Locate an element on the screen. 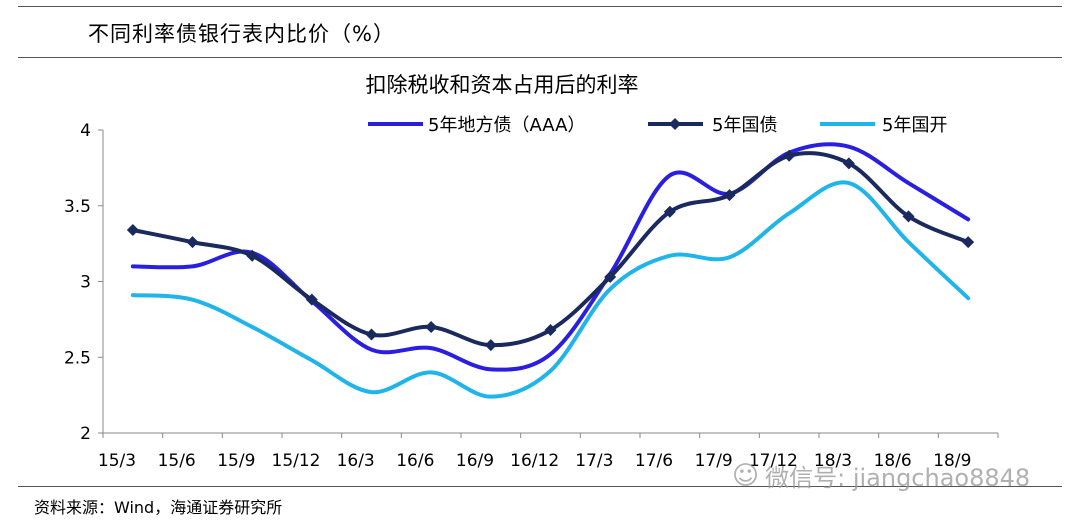 Image resolution: width=1080 pixels, height=523 pixels. x-tick-label: 16/6 is located at coordinates (415, 461).